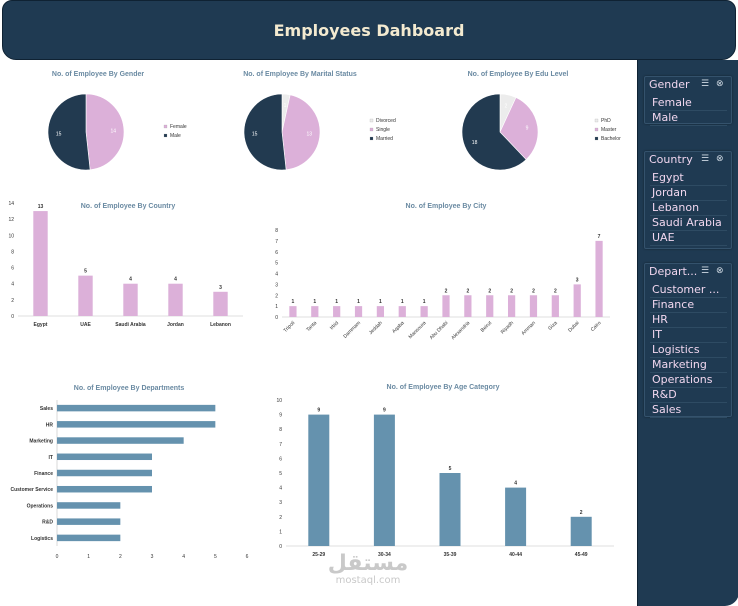 Image resolution: width=738 pixels, height=606 pixels. I want to click on y-tick-label: 12, so click(11, 220).